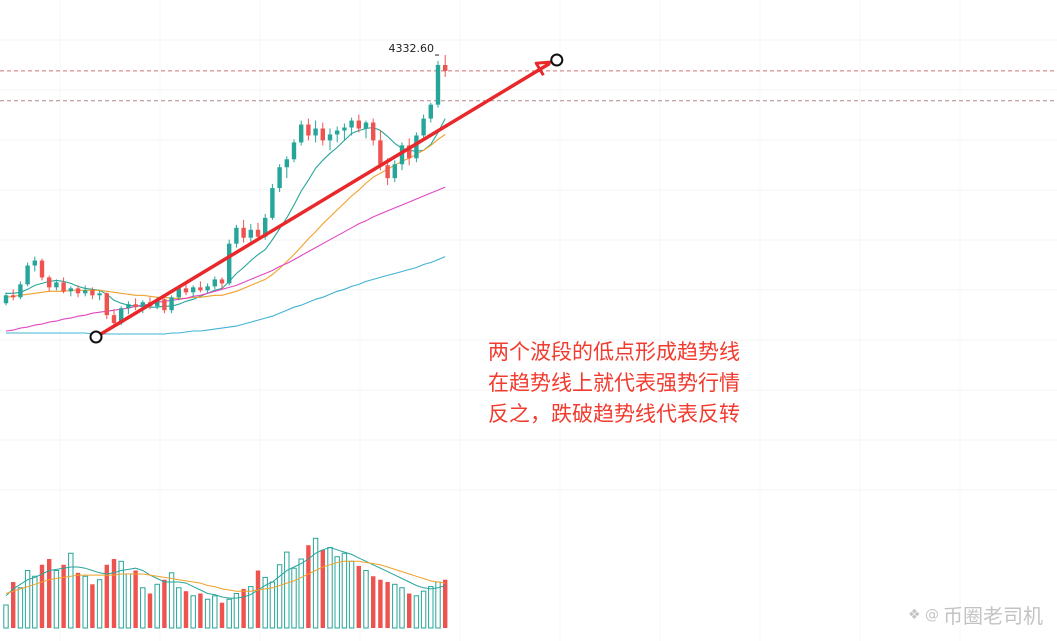  Describe the element at coordinates (225, 577) in the screenshot. I see `volume-ma-long` at that location.